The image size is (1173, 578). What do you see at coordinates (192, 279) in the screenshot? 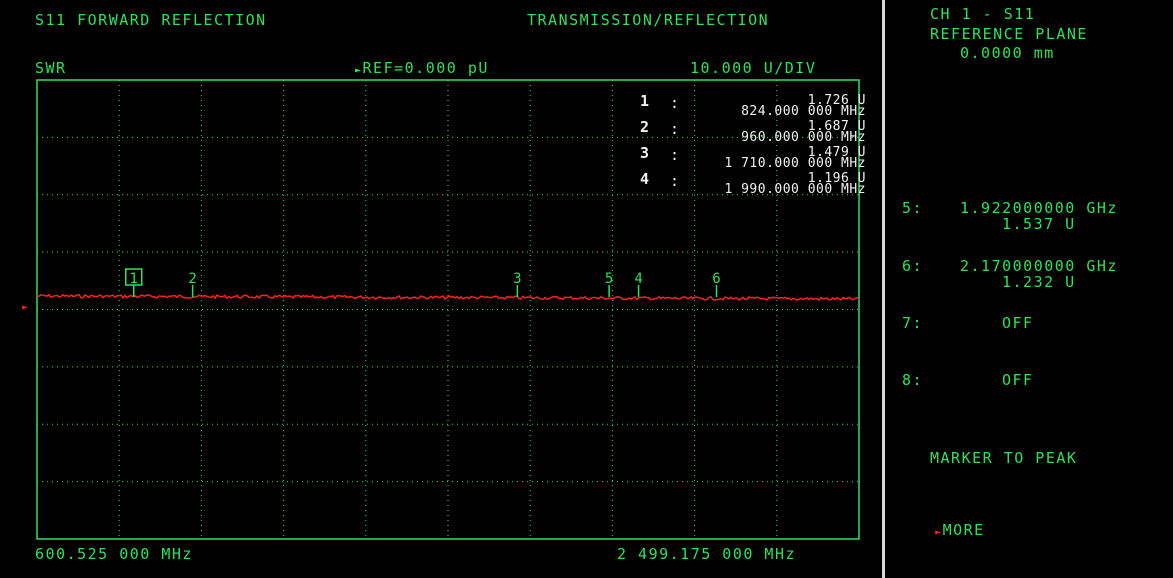
I see `marker-label: 2` at bounding box center [192, 279].